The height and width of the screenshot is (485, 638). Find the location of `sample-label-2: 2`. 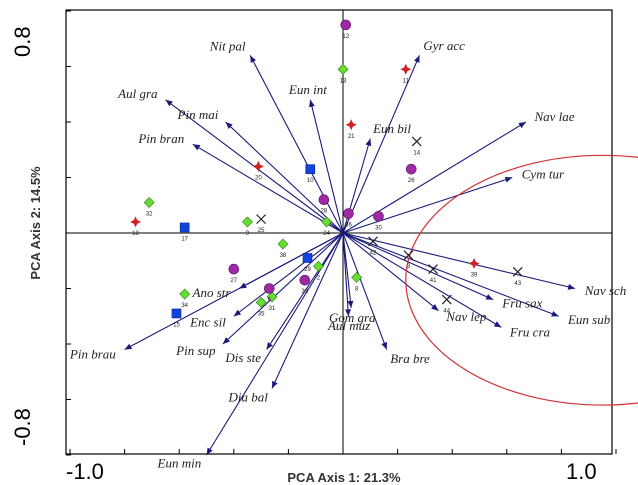

sample-label-2: 2 is located at coordinates (319, 278).